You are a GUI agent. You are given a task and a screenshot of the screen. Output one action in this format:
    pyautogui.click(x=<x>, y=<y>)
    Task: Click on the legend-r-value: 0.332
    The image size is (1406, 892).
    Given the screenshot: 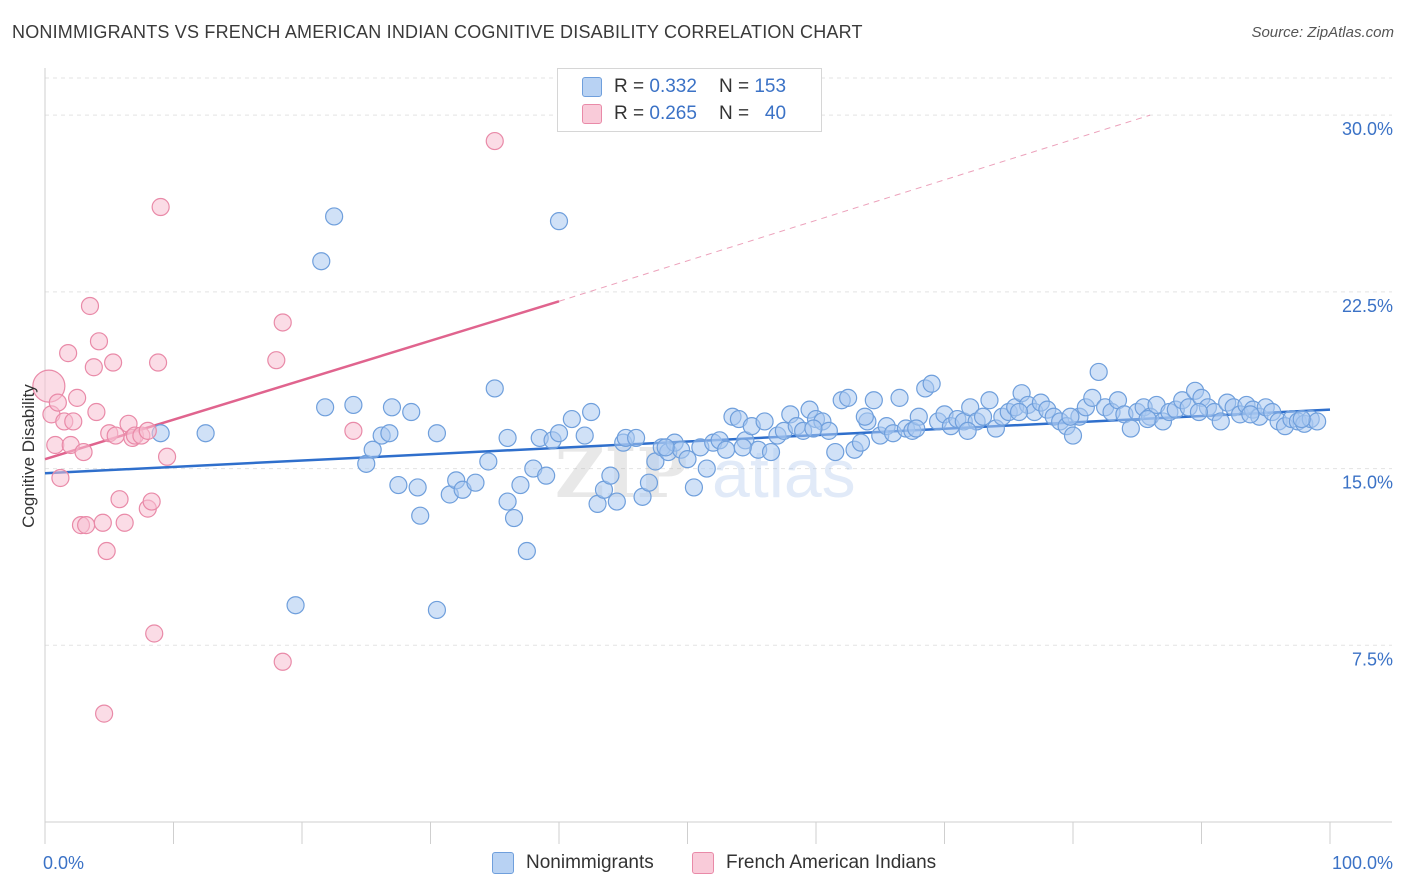 What is the action you would take?
    pyautogui.click(x=673, y=86)
    